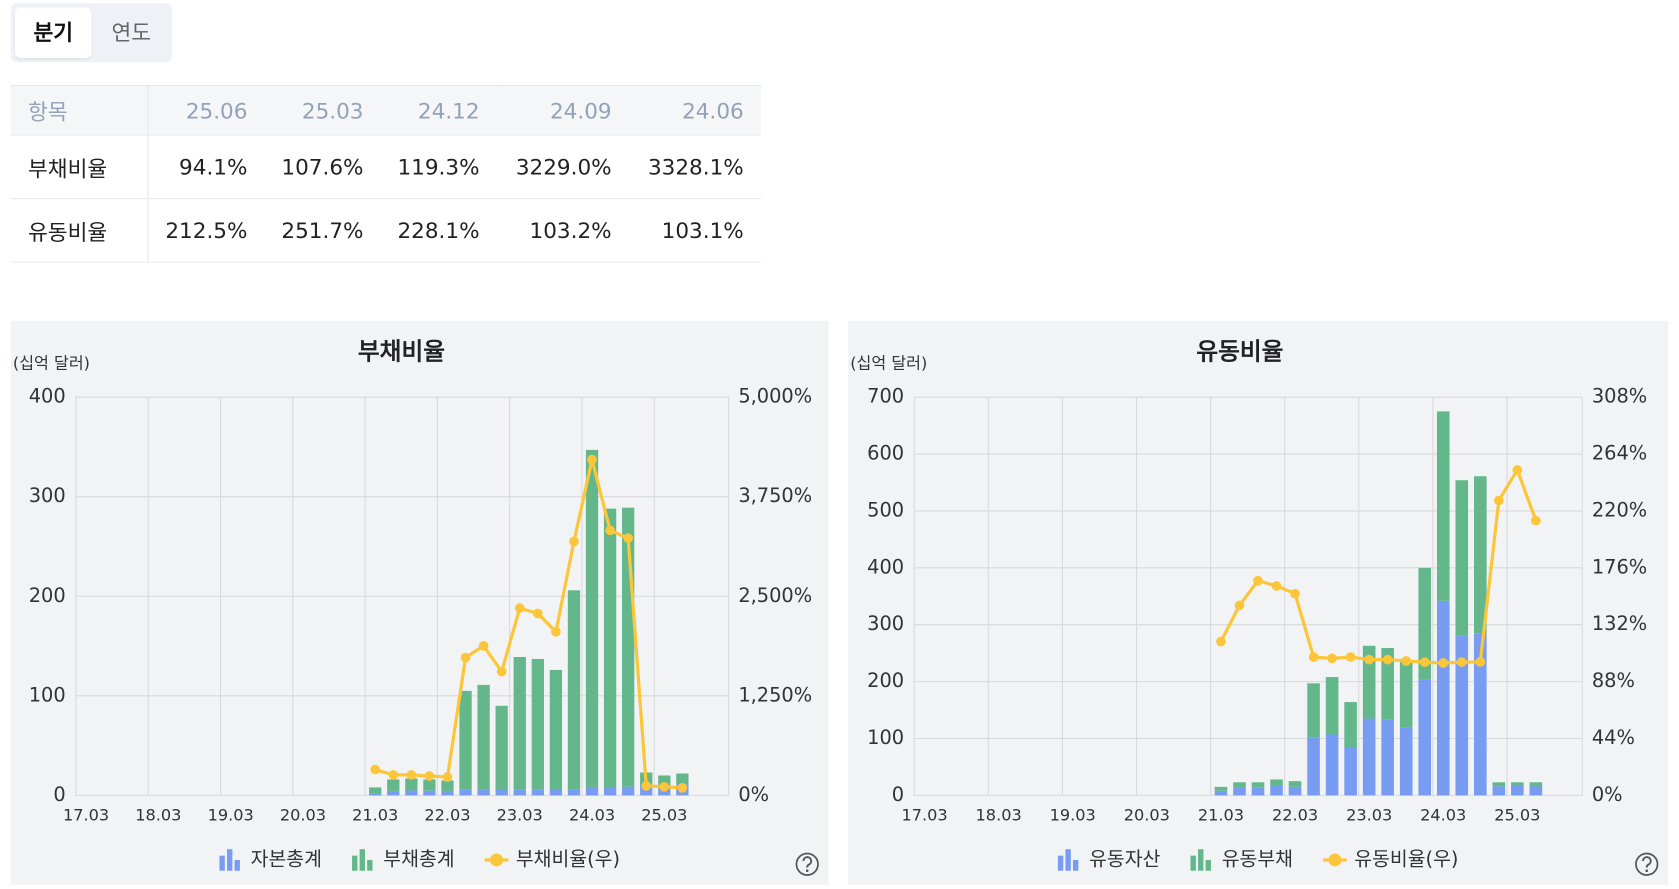 Image resolution: width=1679 pixels, height=889 pixels. What do you see at coordinates (1517, 814) in the screenshot?
I see `x-tick-label: 25.03` at bounding box center [1517, 814].